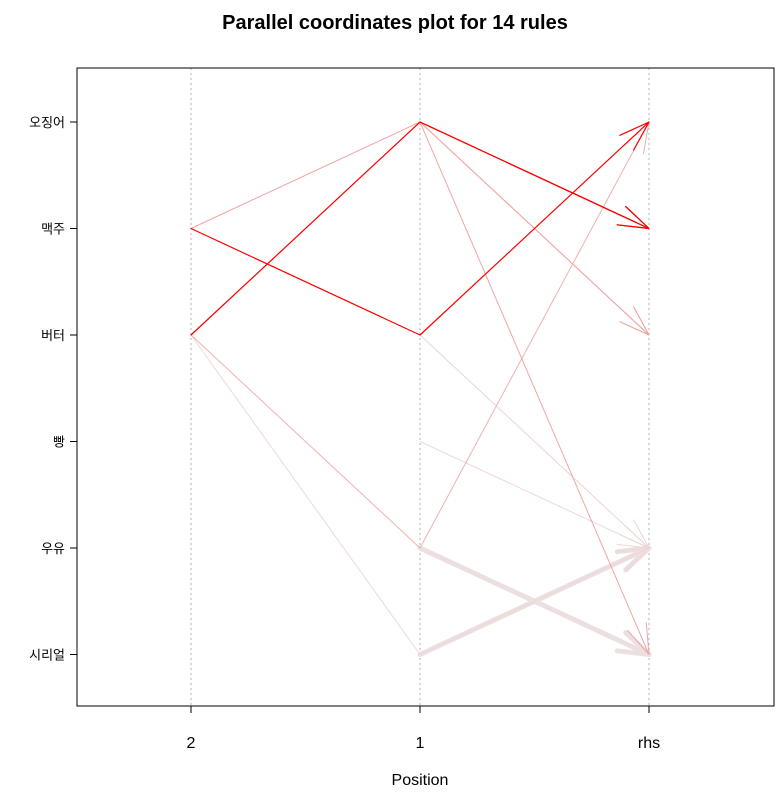 The image size is (776, 792). I want to click on y-tick-label-0: 오징어, so click(47, 123).